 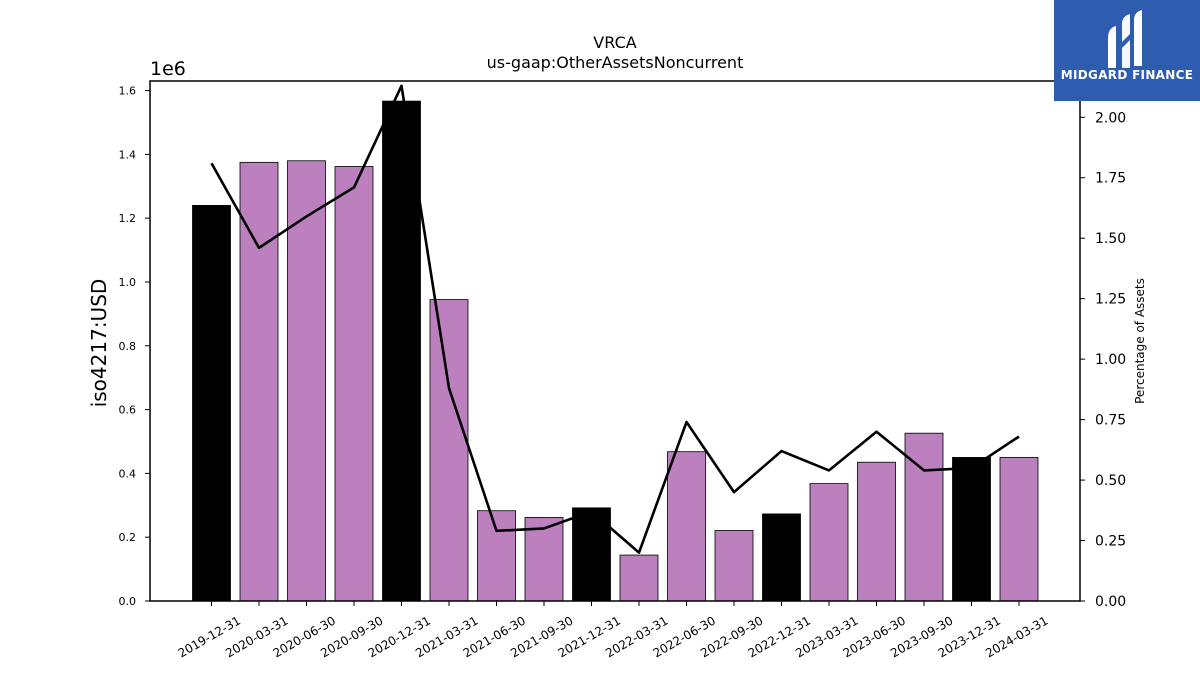 What do you see at coordinates (614, 42) in the screenshot?
I see `chart-title: VRCA` at bounding box center [614, 42].